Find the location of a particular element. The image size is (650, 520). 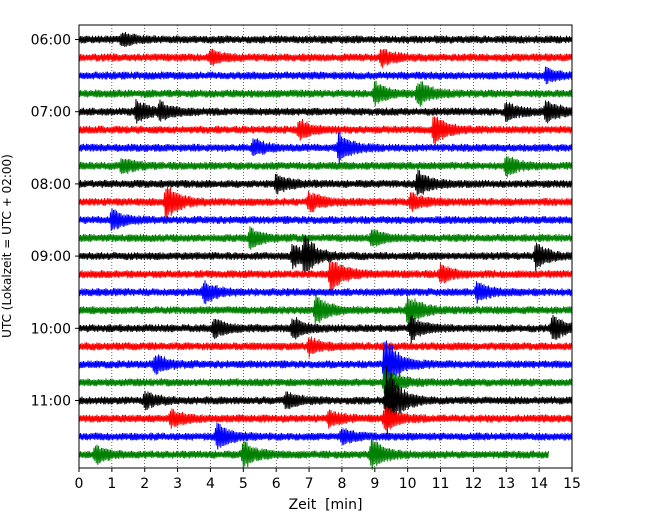

y-tick-label: 07:00 is located at coordinates (51, 113).